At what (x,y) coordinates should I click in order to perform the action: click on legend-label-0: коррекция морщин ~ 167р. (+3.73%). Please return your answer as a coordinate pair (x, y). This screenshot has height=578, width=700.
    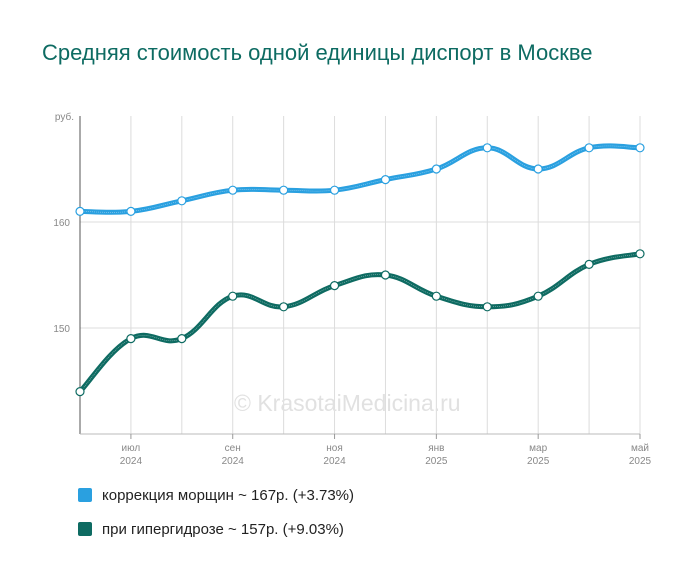
    Looking at the image, I should click on (228, 495).